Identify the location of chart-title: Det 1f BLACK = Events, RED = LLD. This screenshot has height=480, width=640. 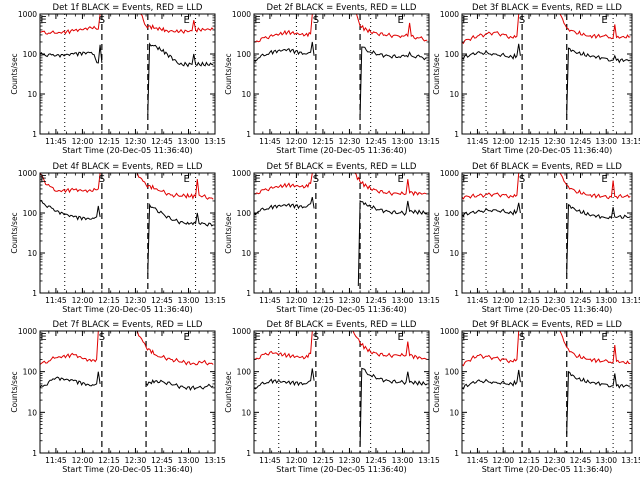
(128, 8).